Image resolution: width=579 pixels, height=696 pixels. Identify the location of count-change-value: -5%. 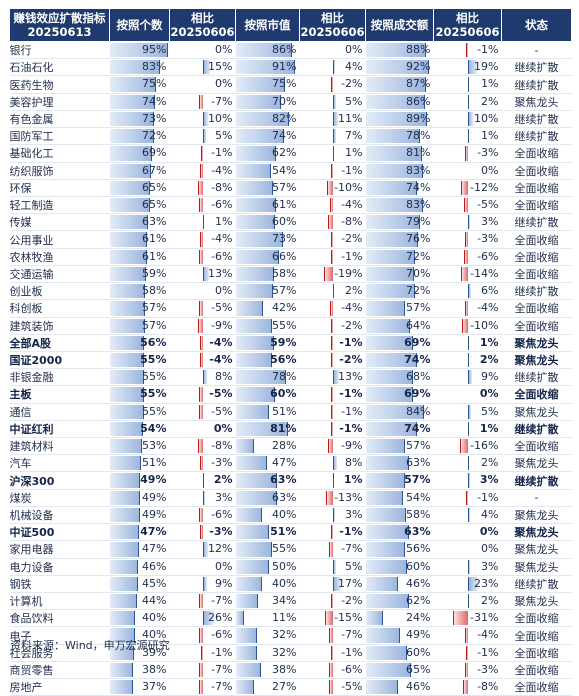
(222, 411).